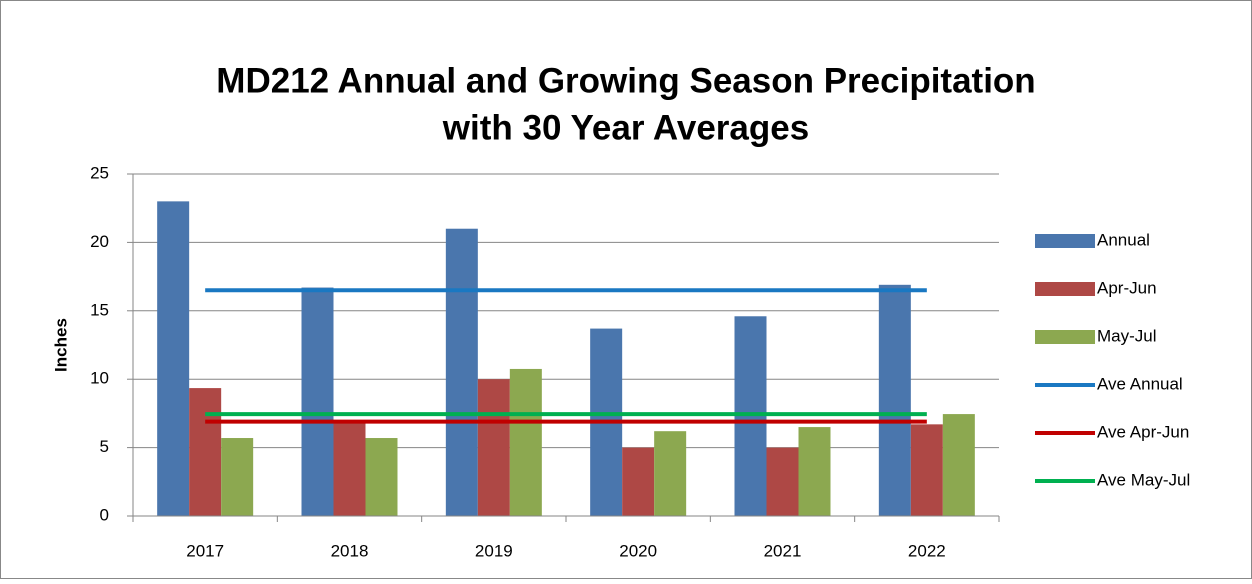  What do you see at coordinates (1123, 239) in the screenshot?
I see `legend-label: Annual` at bounding box center [1123, 239].